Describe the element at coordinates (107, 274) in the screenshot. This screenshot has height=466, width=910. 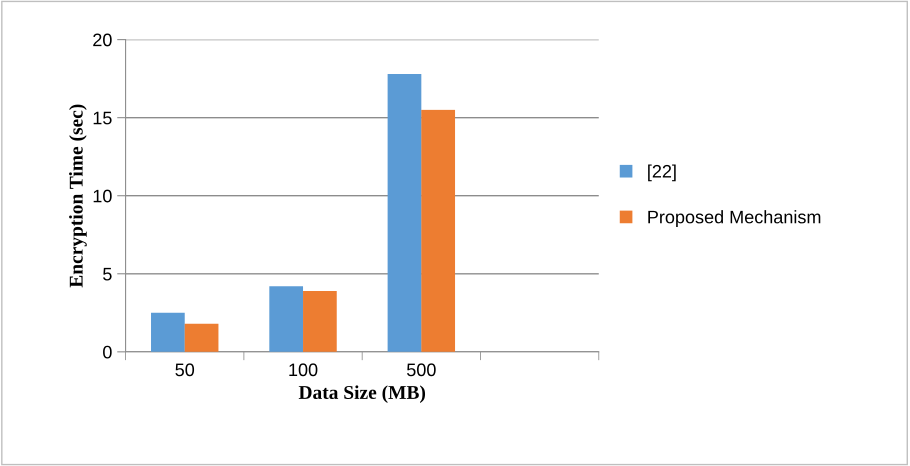
I see `y-tick-label: 5` at that location.